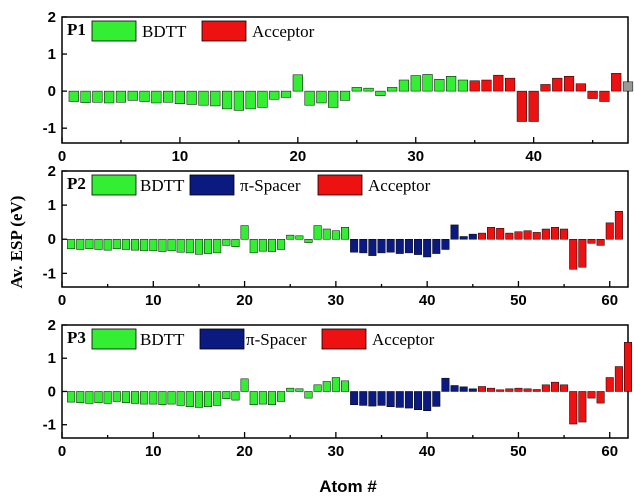  What do you see at coordinates (348, 486) in the screenshot?
I see `x-axis-title: Atom #` at bounding box center [348, 486].